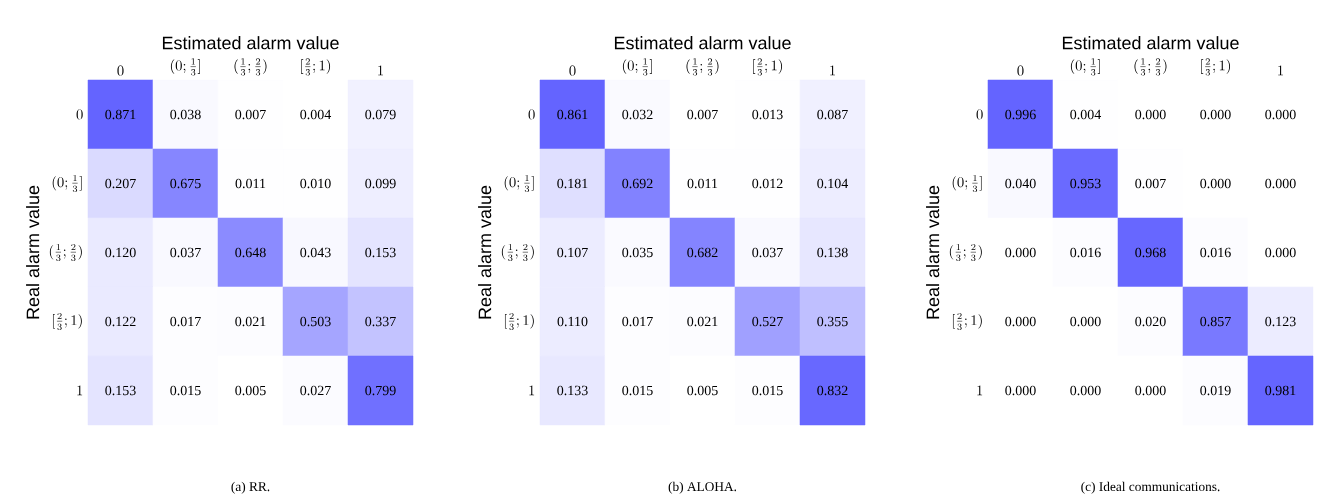  What do you see at coordinates (1085, 183) in the screenshot?
I see `data-label: 0.953` at bounding box center [1085, 183].